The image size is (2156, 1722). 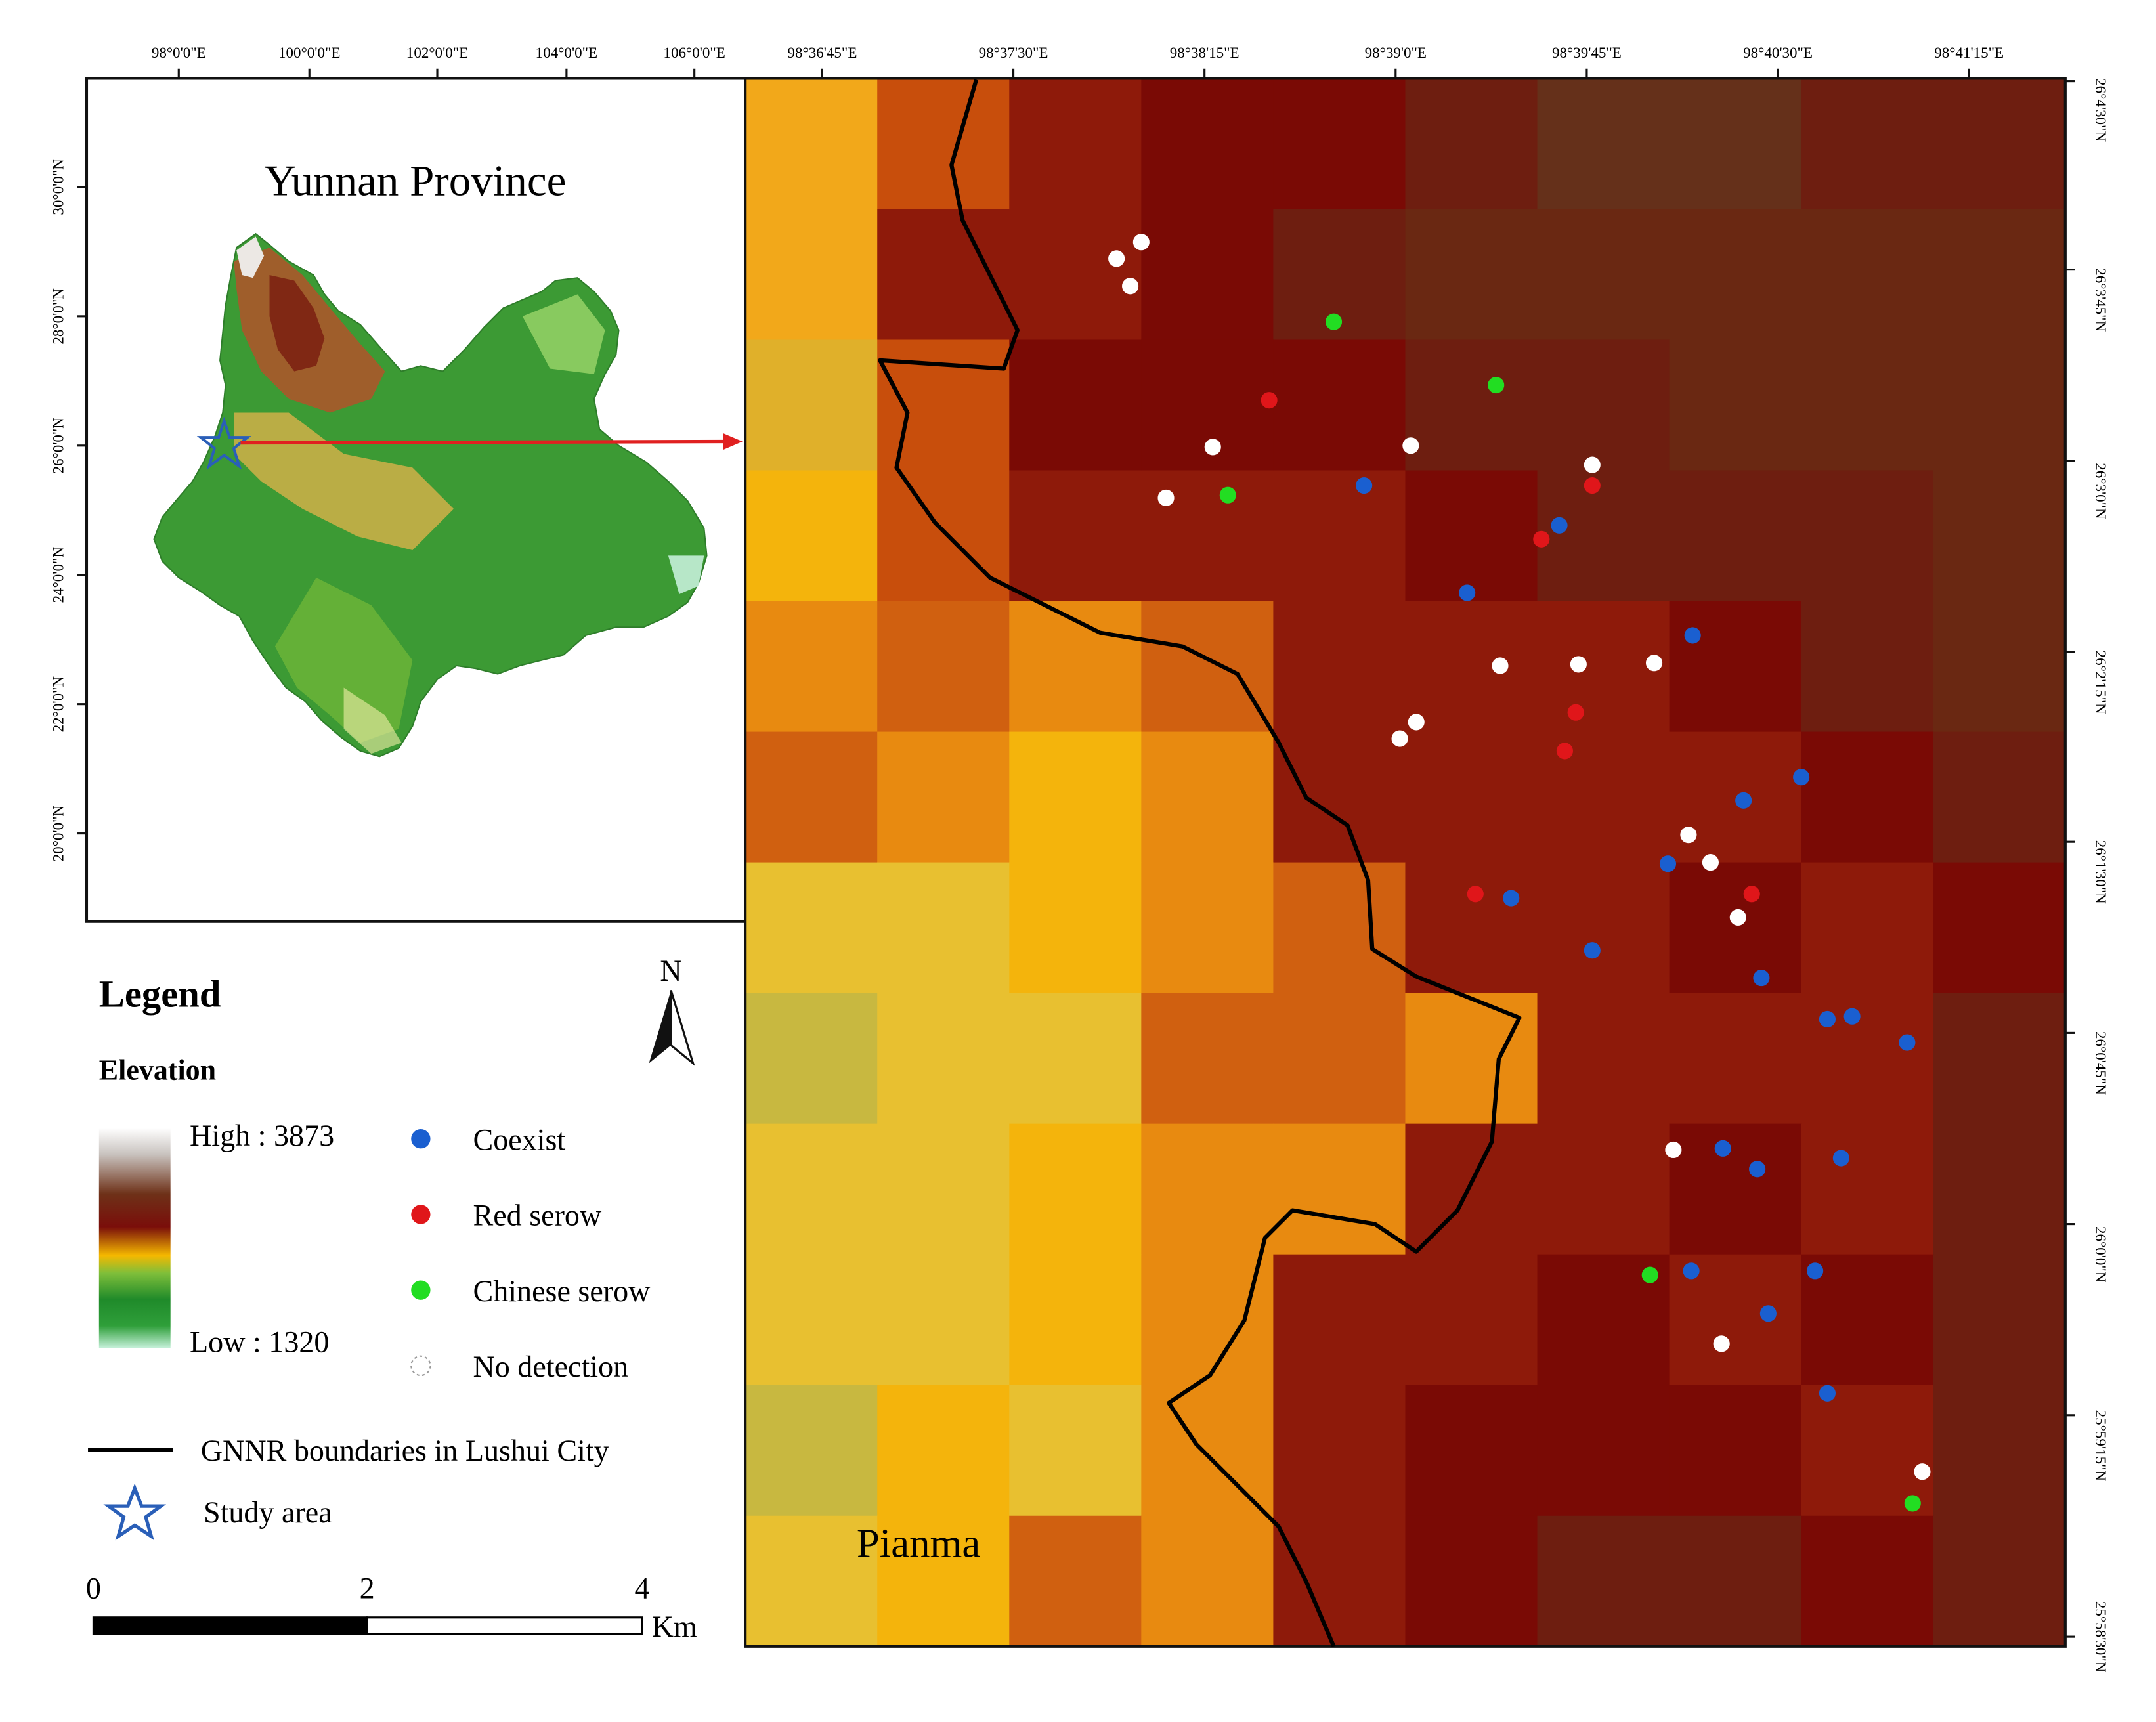 What do you see at coordinates (268, 1512) in the screenshot?
I see `legend-study-area-label: Study area` at bounding box center [268, 1512].